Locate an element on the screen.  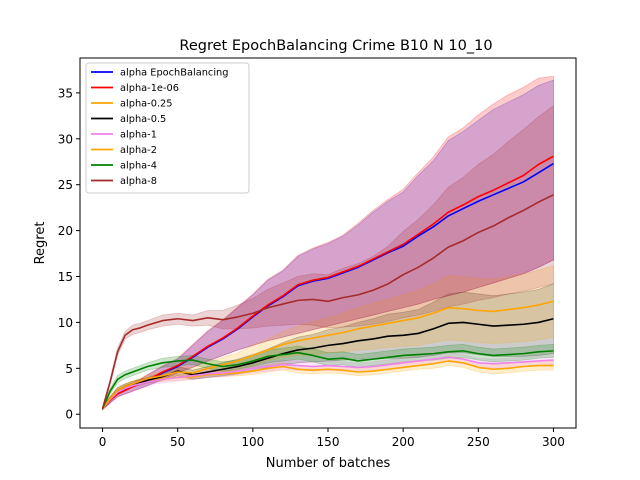
y-tick-label: 15 is located at coordinates (65, 277).